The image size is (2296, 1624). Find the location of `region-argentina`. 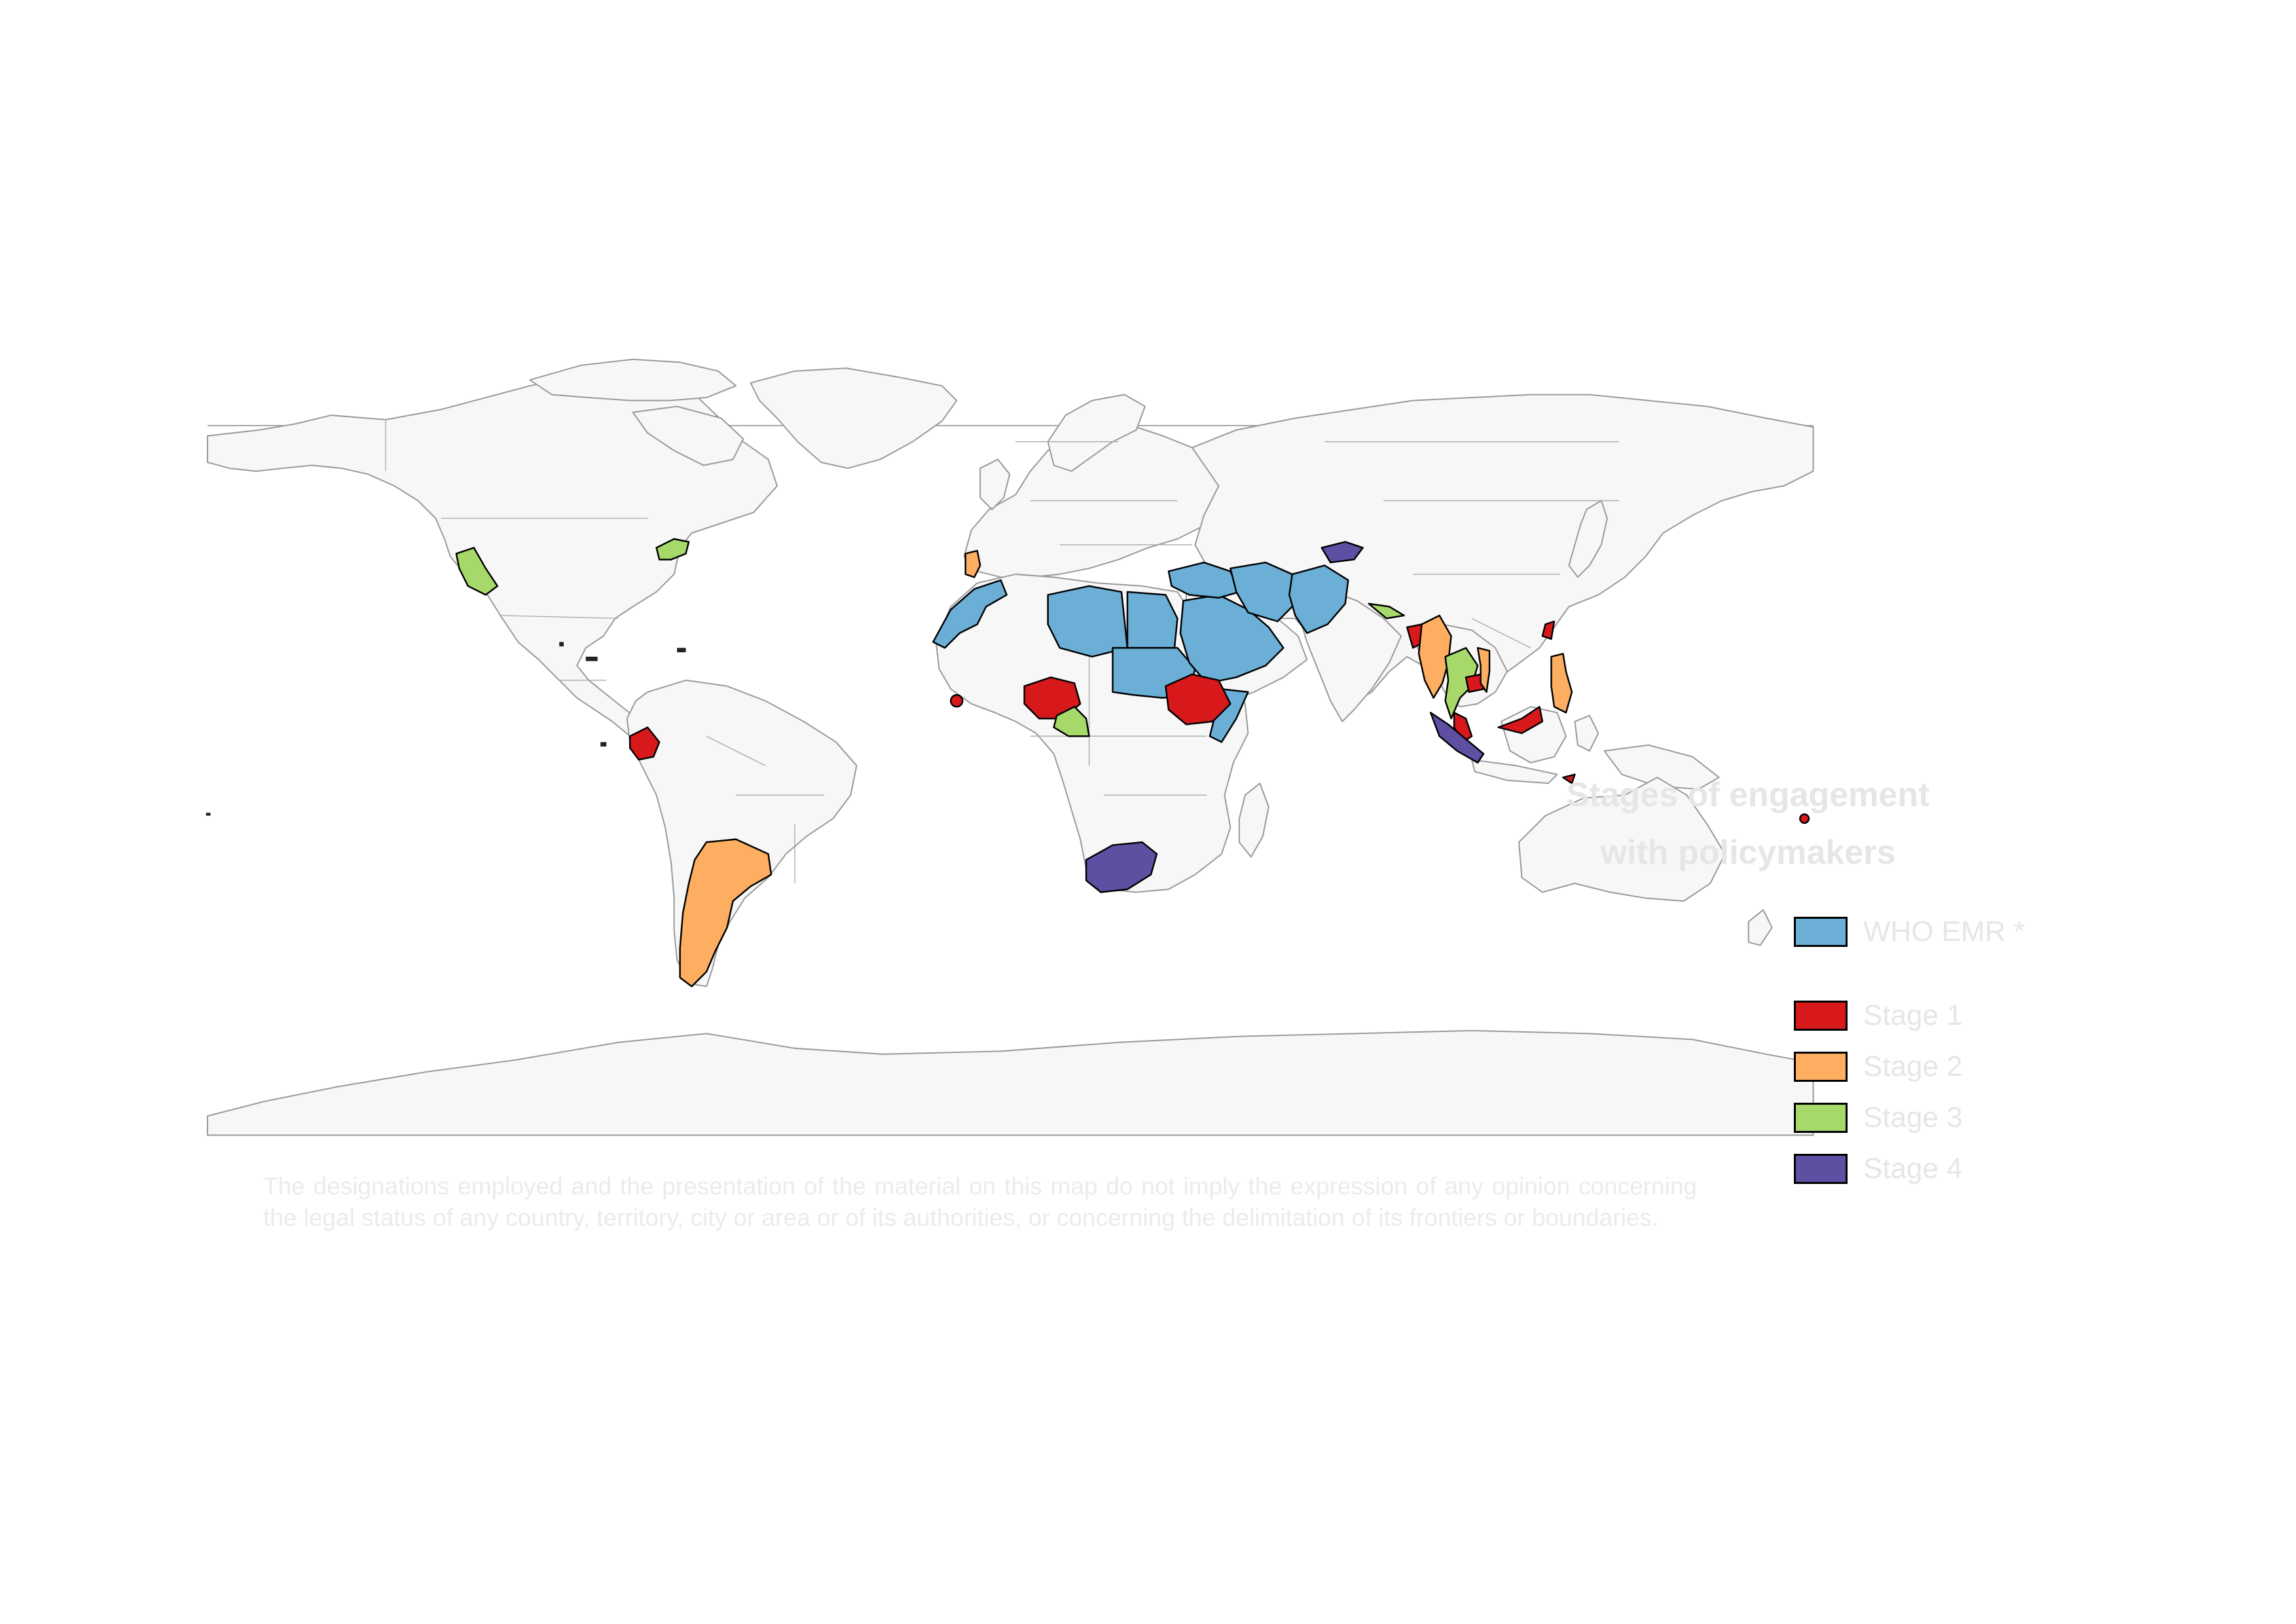

region-argentina is located at coordinates (726, 912).